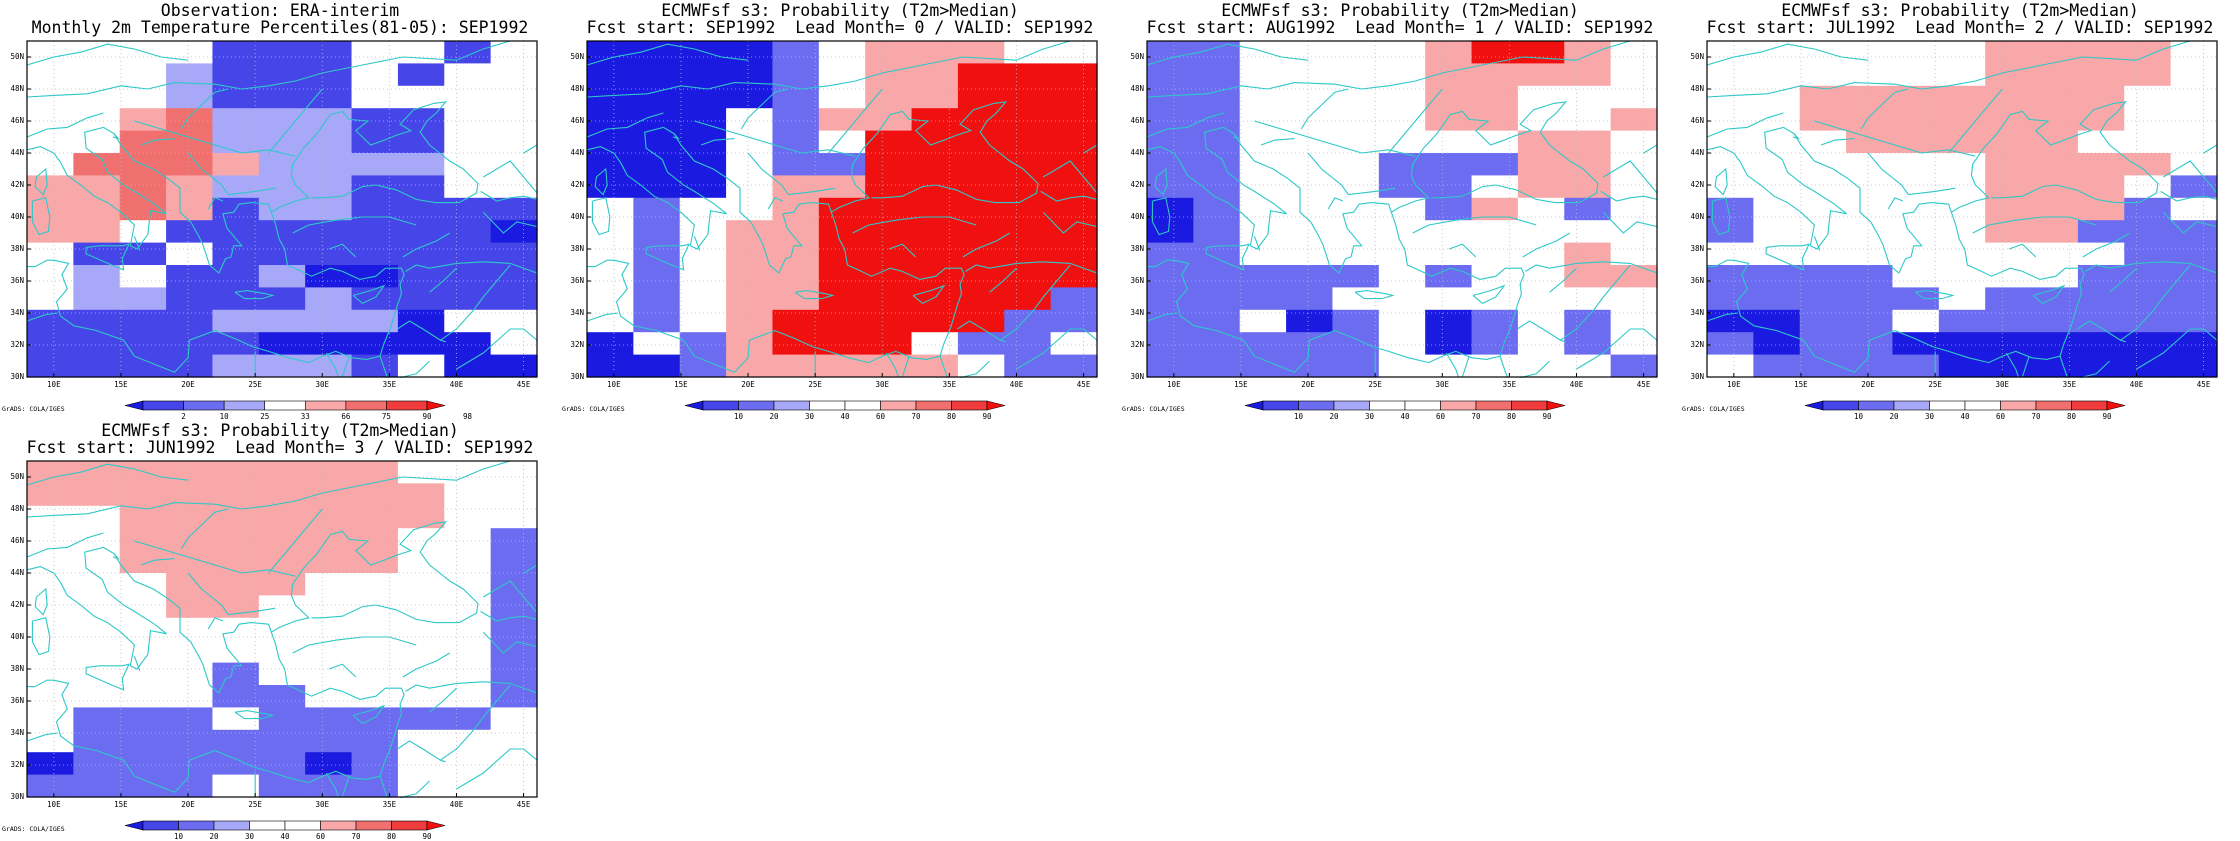 This screenshot has height=841, width=2240. Describe the element at coordinates (2107, 416) in the screenshot. I see `colorbar-label: 90` at that location.